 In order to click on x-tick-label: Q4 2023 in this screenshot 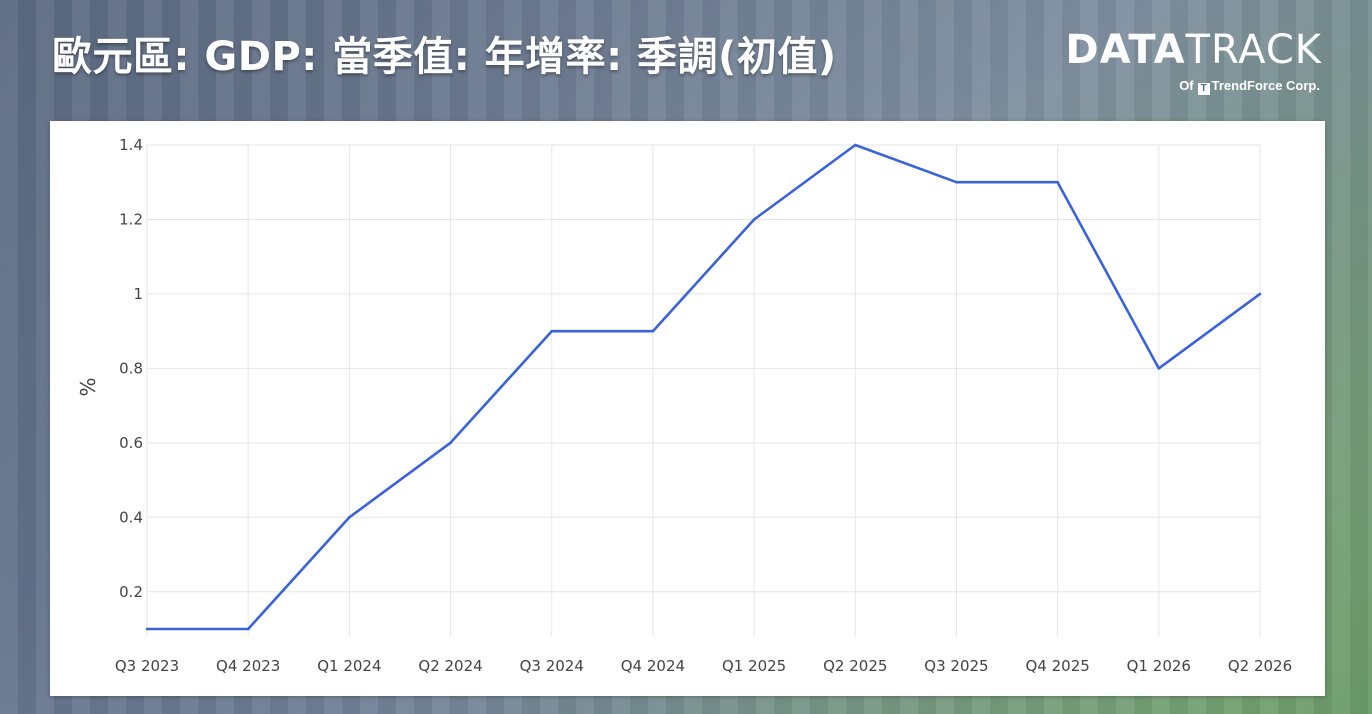, I will do `click(248, 666)`.